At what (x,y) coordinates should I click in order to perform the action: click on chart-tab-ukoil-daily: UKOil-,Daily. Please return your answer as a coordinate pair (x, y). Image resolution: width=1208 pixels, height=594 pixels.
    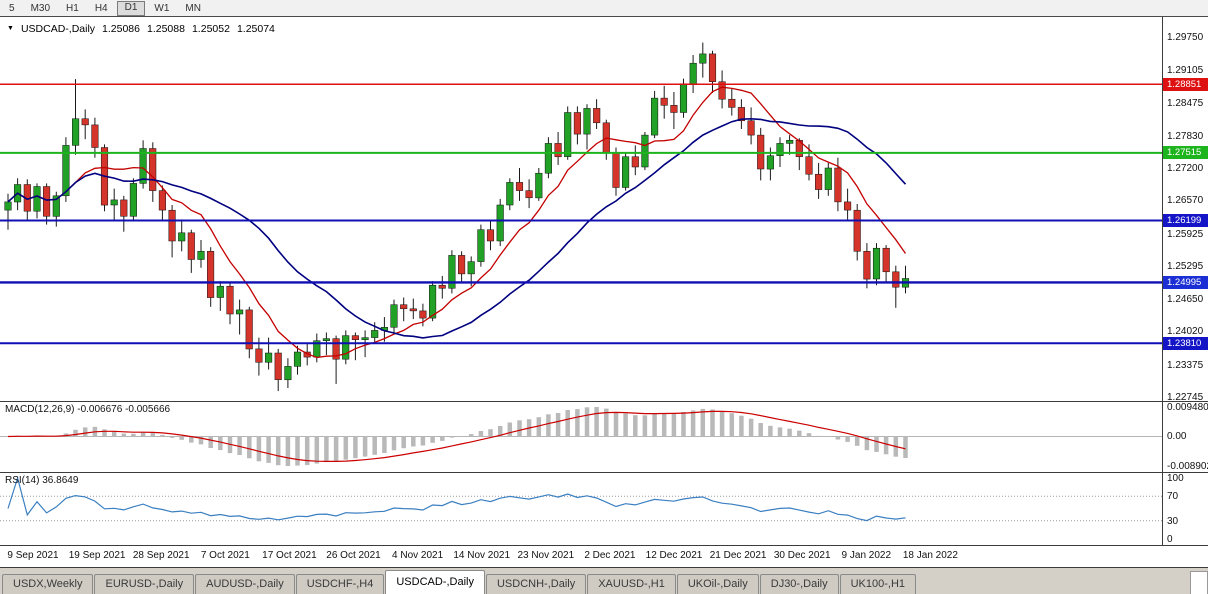
    Looking at the image, I should click on (717, 584).